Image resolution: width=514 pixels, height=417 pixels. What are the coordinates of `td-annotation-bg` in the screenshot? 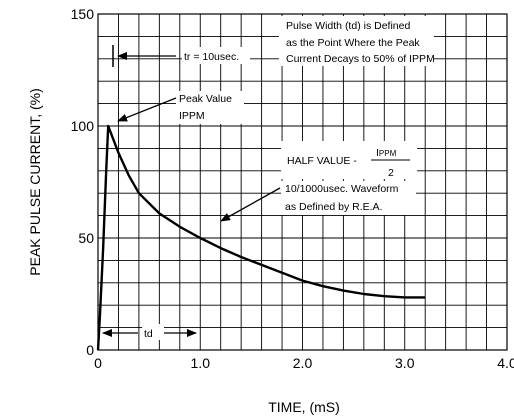 It's located at (153, 332).